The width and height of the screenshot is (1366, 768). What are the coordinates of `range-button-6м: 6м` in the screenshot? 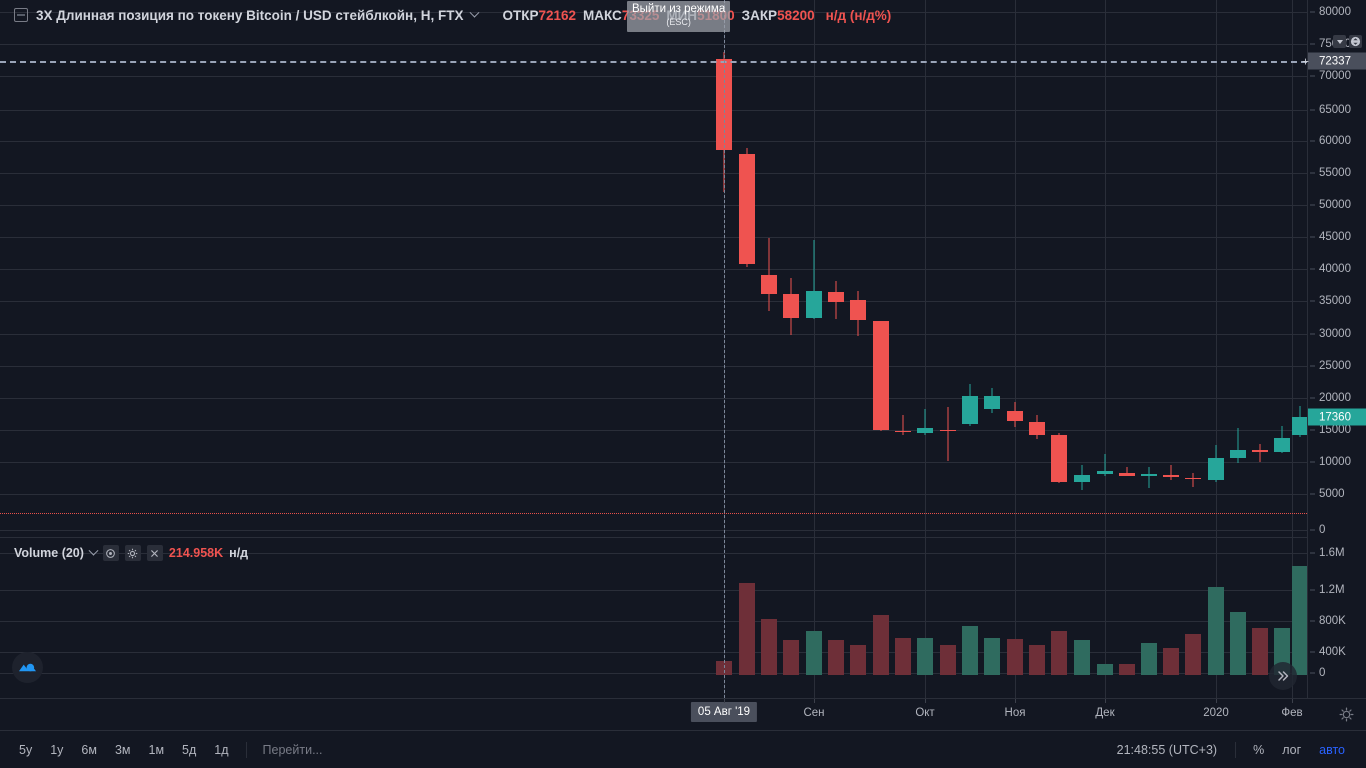 It's located at (89, 749).